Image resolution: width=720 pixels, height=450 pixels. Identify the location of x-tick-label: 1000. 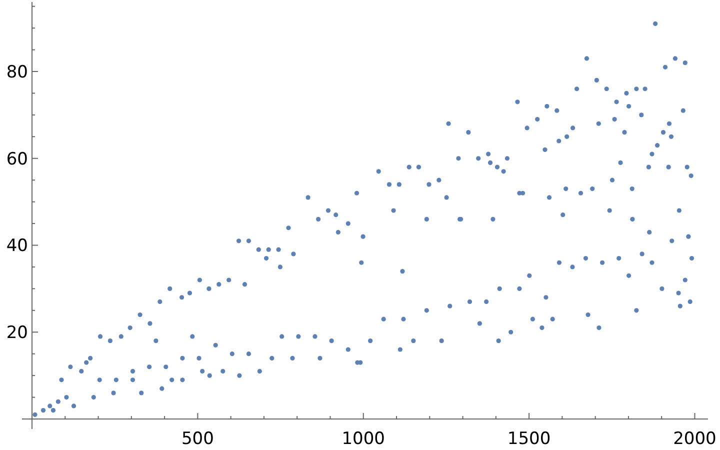
(364, 439).